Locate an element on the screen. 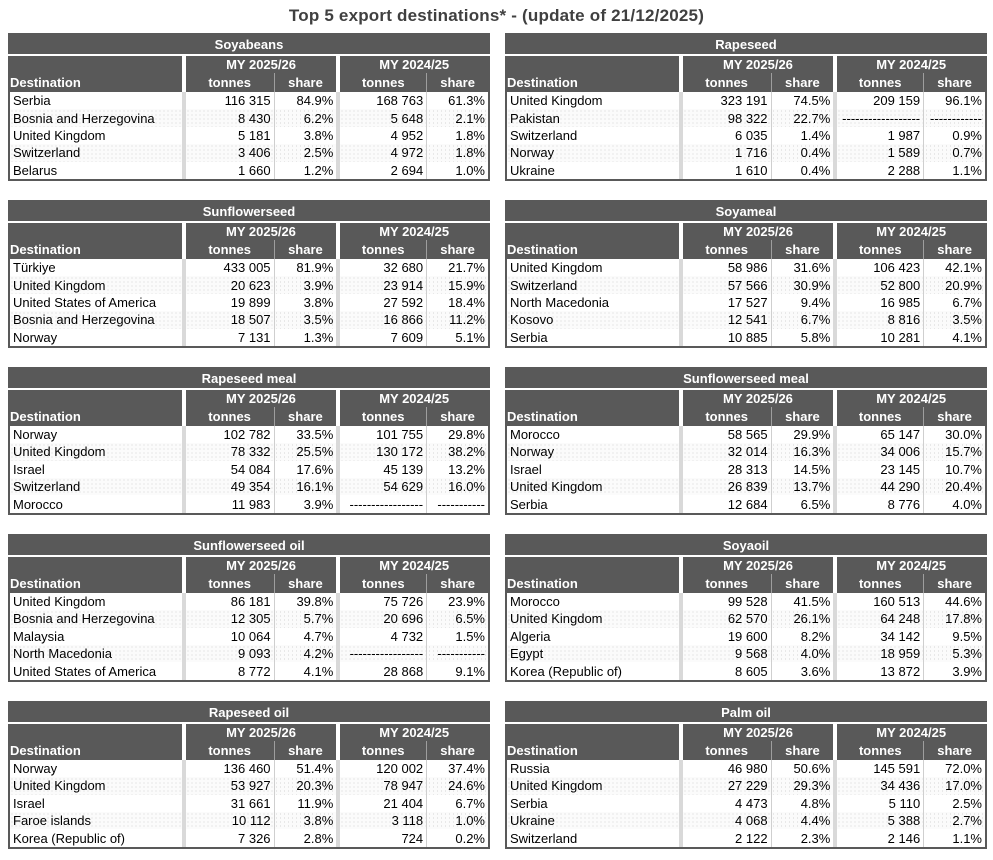 The image size is (993, 860). tonnes-current-cell: 62 570 is located at coordinates (727, 619).